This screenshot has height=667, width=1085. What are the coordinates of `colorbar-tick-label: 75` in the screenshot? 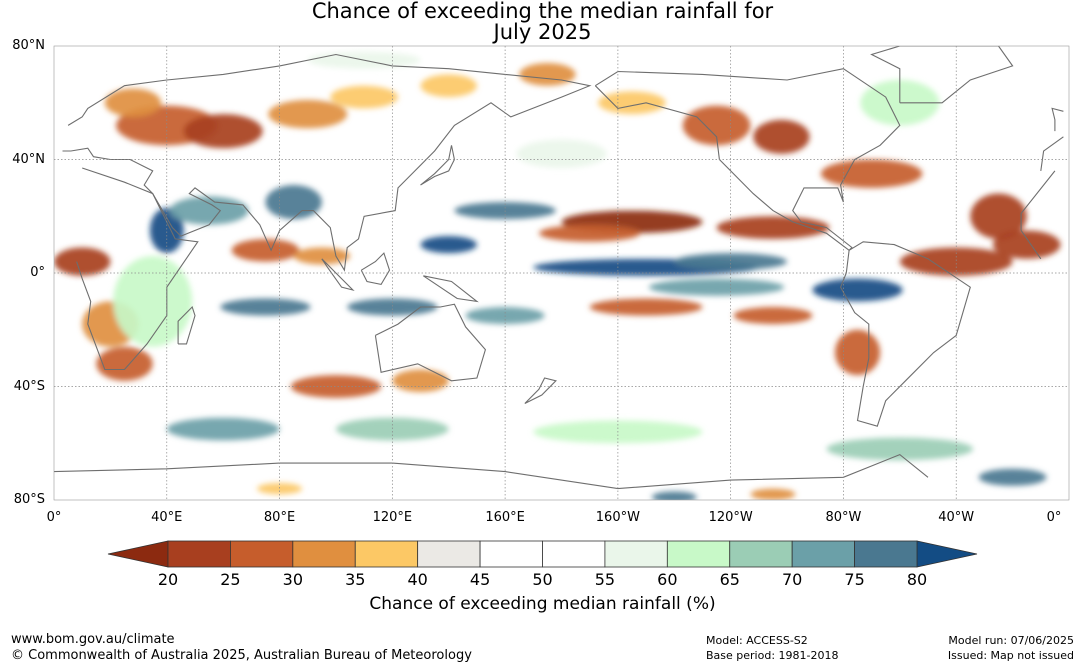 It's located at (854, 579).